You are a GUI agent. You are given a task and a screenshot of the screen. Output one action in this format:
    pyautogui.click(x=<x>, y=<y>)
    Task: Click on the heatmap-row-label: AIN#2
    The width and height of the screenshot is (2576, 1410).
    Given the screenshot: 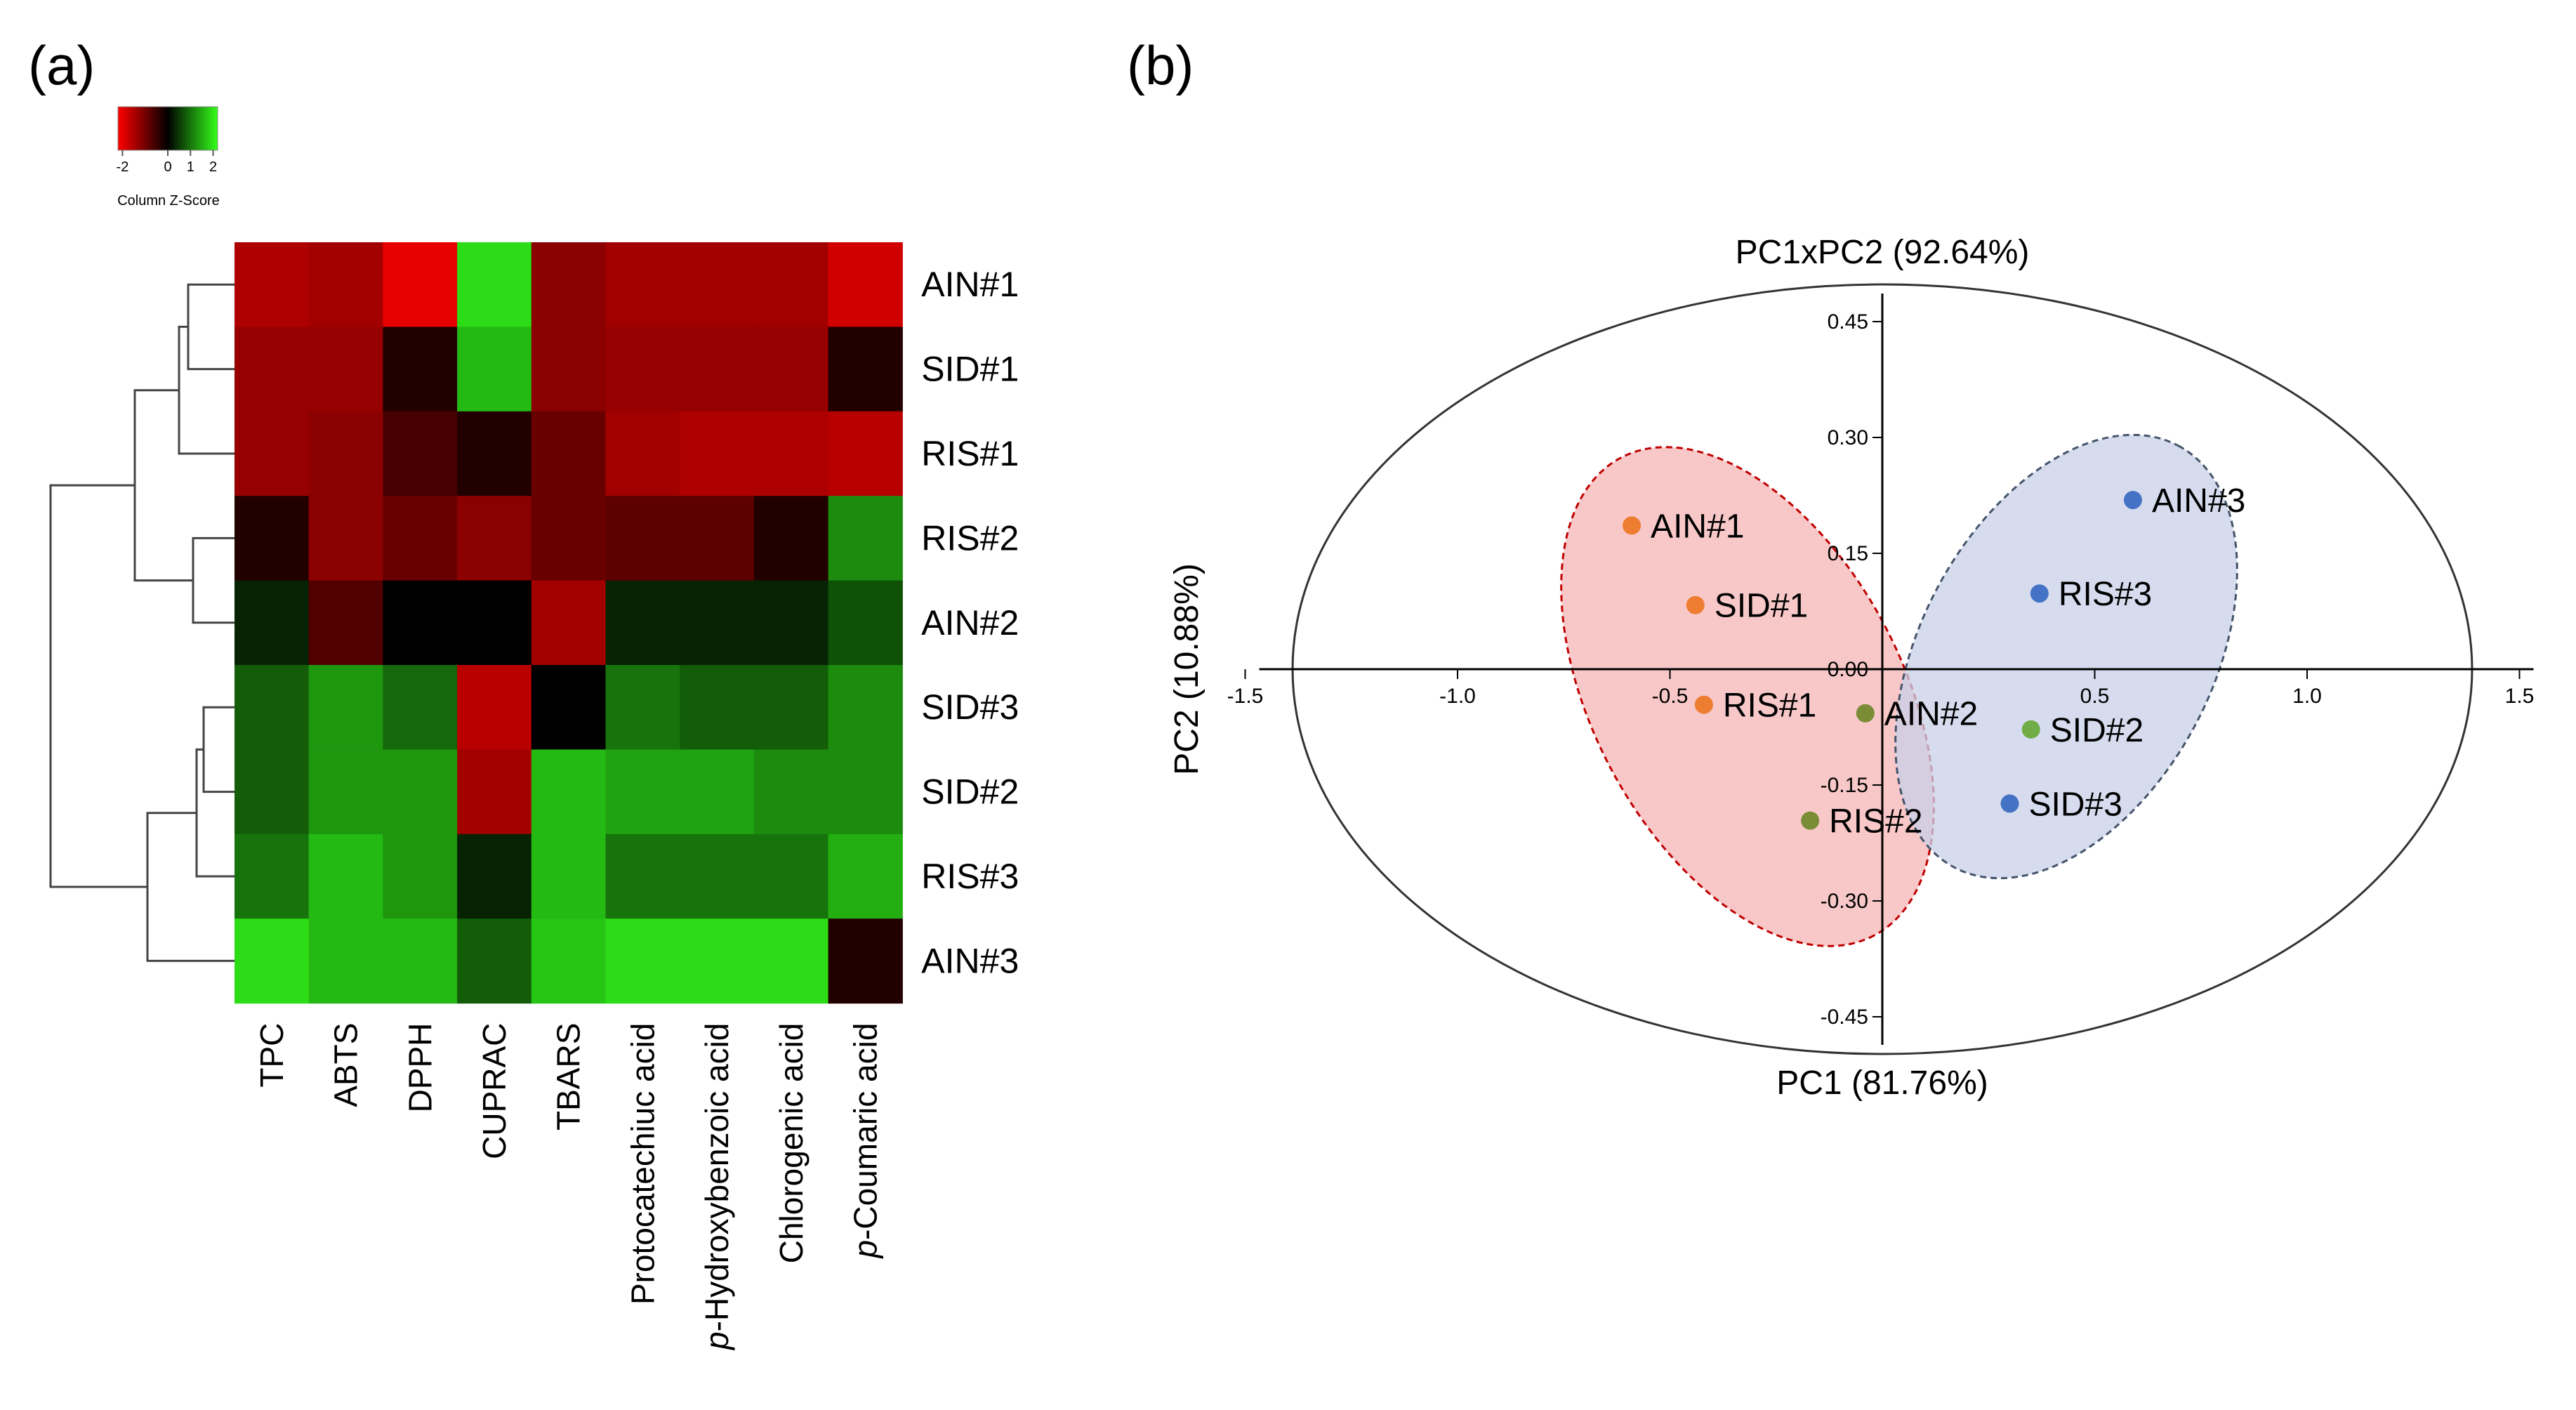 What is the action you would take?
    pyautogui.click(x=970, y=623)
    